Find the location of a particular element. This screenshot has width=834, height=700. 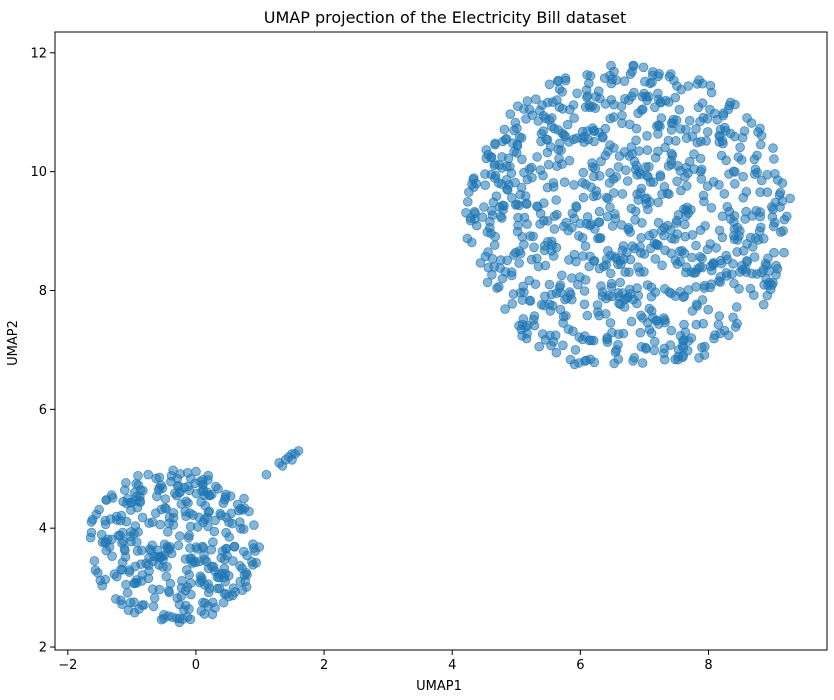

x-tick-label: −2 is located at coordinates (67, 665).